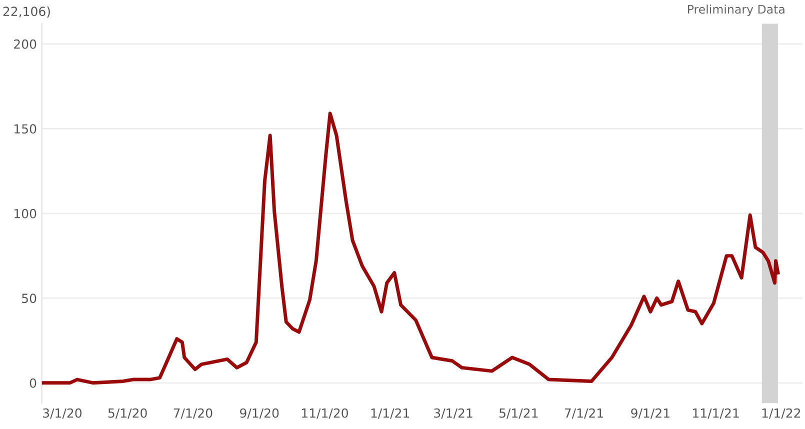 The width and height of the screenshot is (805, 429). Describe the element at coordinates (325, 413) in the screenshot. I see `x-tick-label: 11/1/20` at that location.